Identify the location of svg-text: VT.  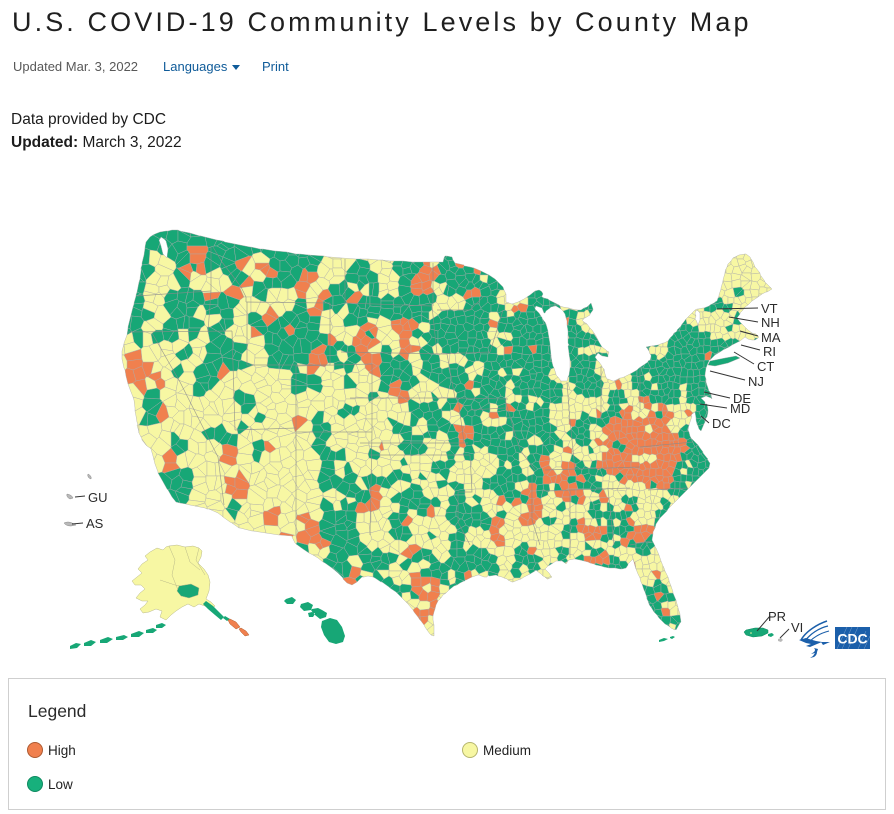
(769, 308).